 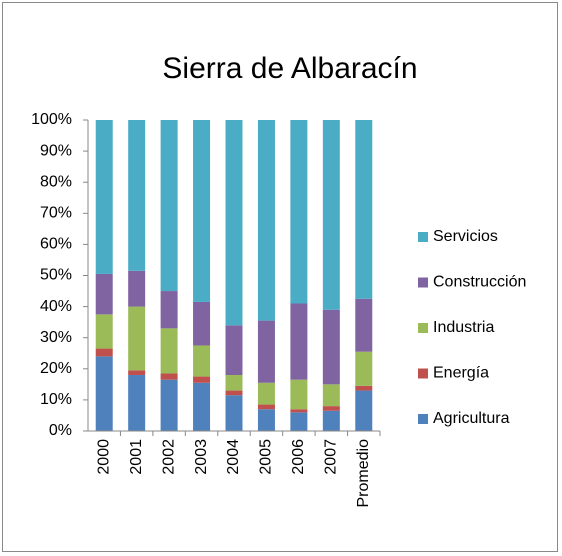 What do you see at coordinates (168, 457) in the screenshot?
I see `x-tick-label: 2002` at bounding box center [168, 457].